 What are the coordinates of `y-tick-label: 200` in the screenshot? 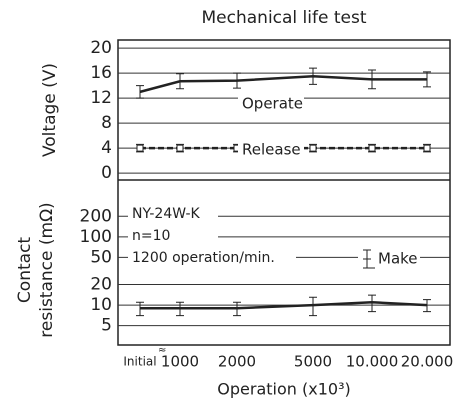 It's located at (96, 216).